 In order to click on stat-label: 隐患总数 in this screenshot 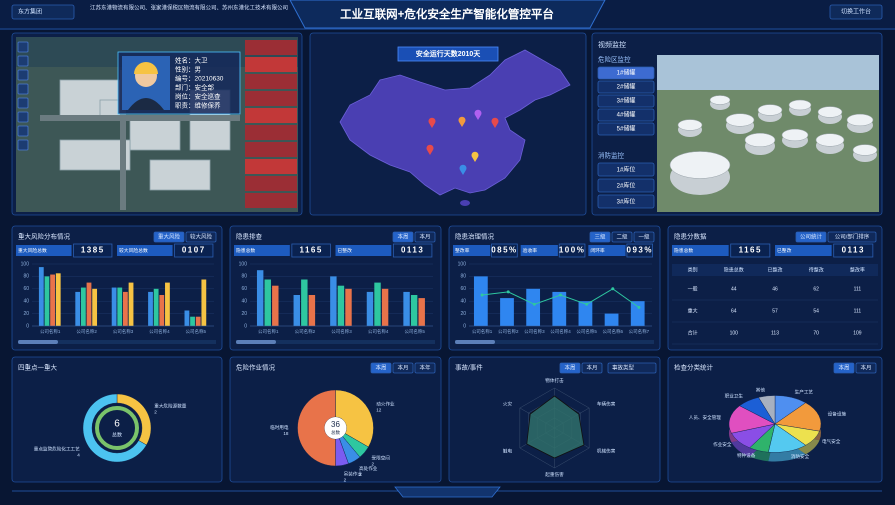, I will do `click(245, 250)`.